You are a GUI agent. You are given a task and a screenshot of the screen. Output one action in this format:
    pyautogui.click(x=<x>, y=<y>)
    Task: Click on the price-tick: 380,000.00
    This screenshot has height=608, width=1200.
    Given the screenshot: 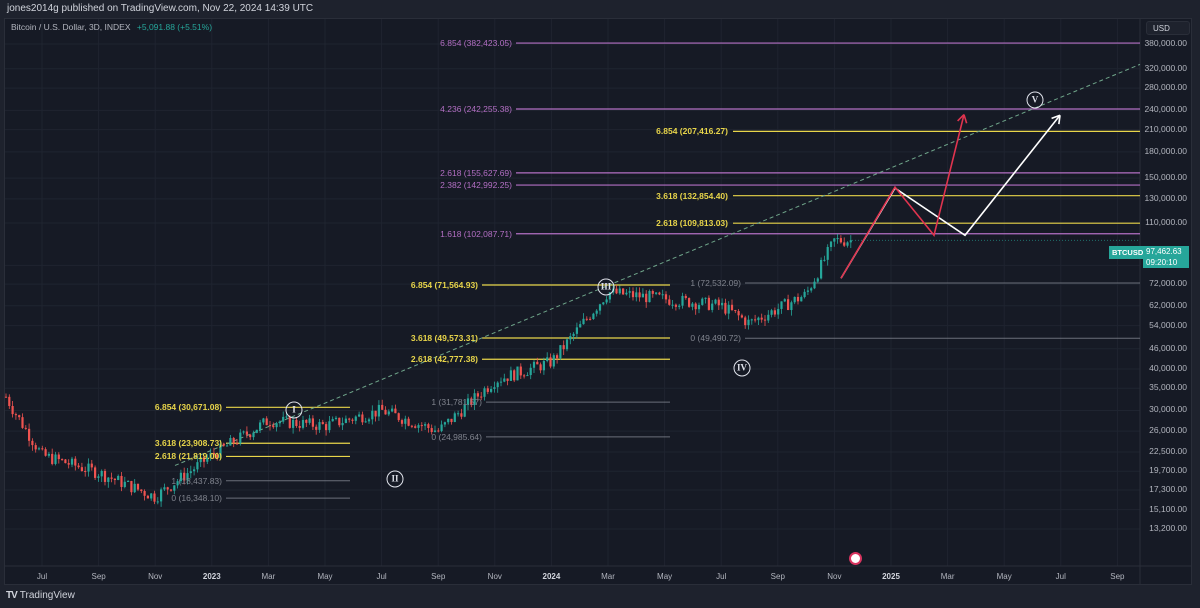 What is the action you would take?
    pyautogui.click(x=1165, y=43)
    